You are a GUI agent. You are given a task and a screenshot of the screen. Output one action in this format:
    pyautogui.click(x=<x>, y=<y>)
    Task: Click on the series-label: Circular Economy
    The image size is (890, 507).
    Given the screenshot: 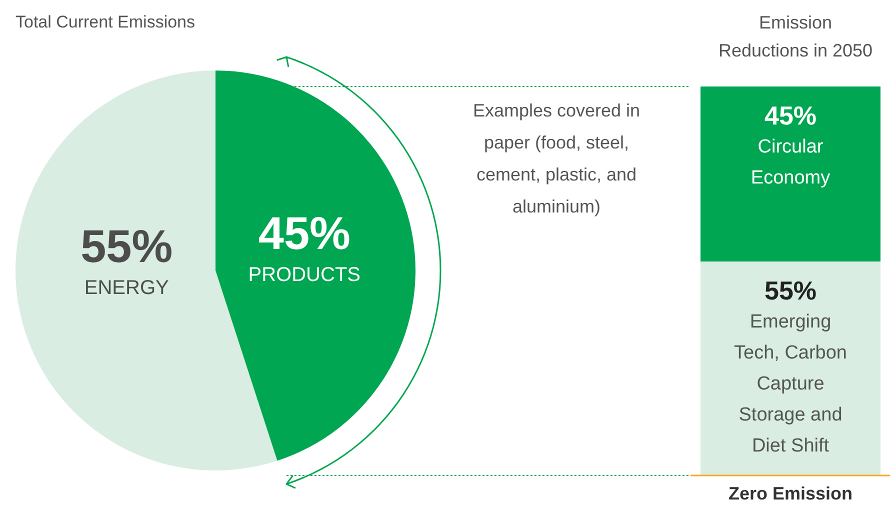 What is the action you would take?
    pyautogui.click(x=790, y=162)
    